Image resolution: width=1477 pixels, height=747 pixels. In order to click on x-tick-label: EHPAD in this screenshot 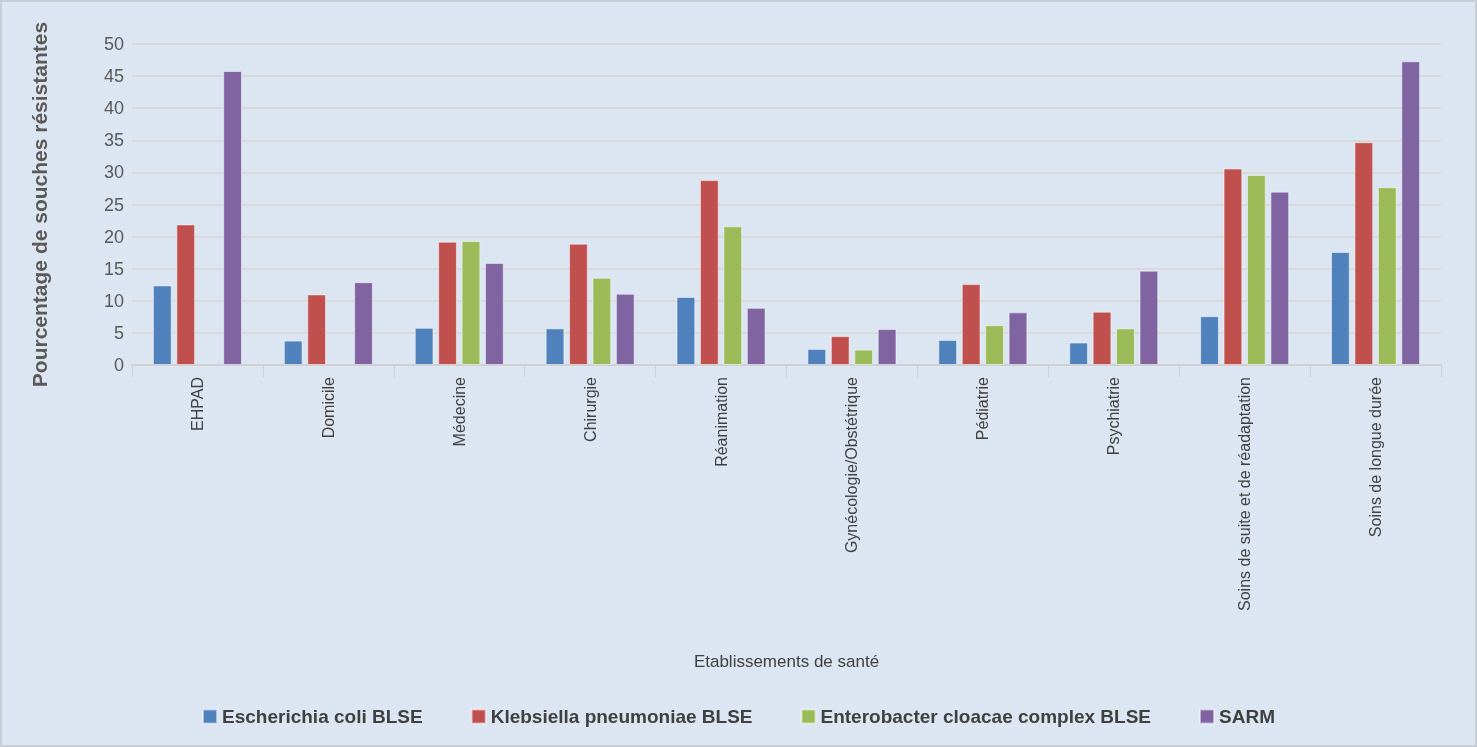, I will do `click(197, 404)`.